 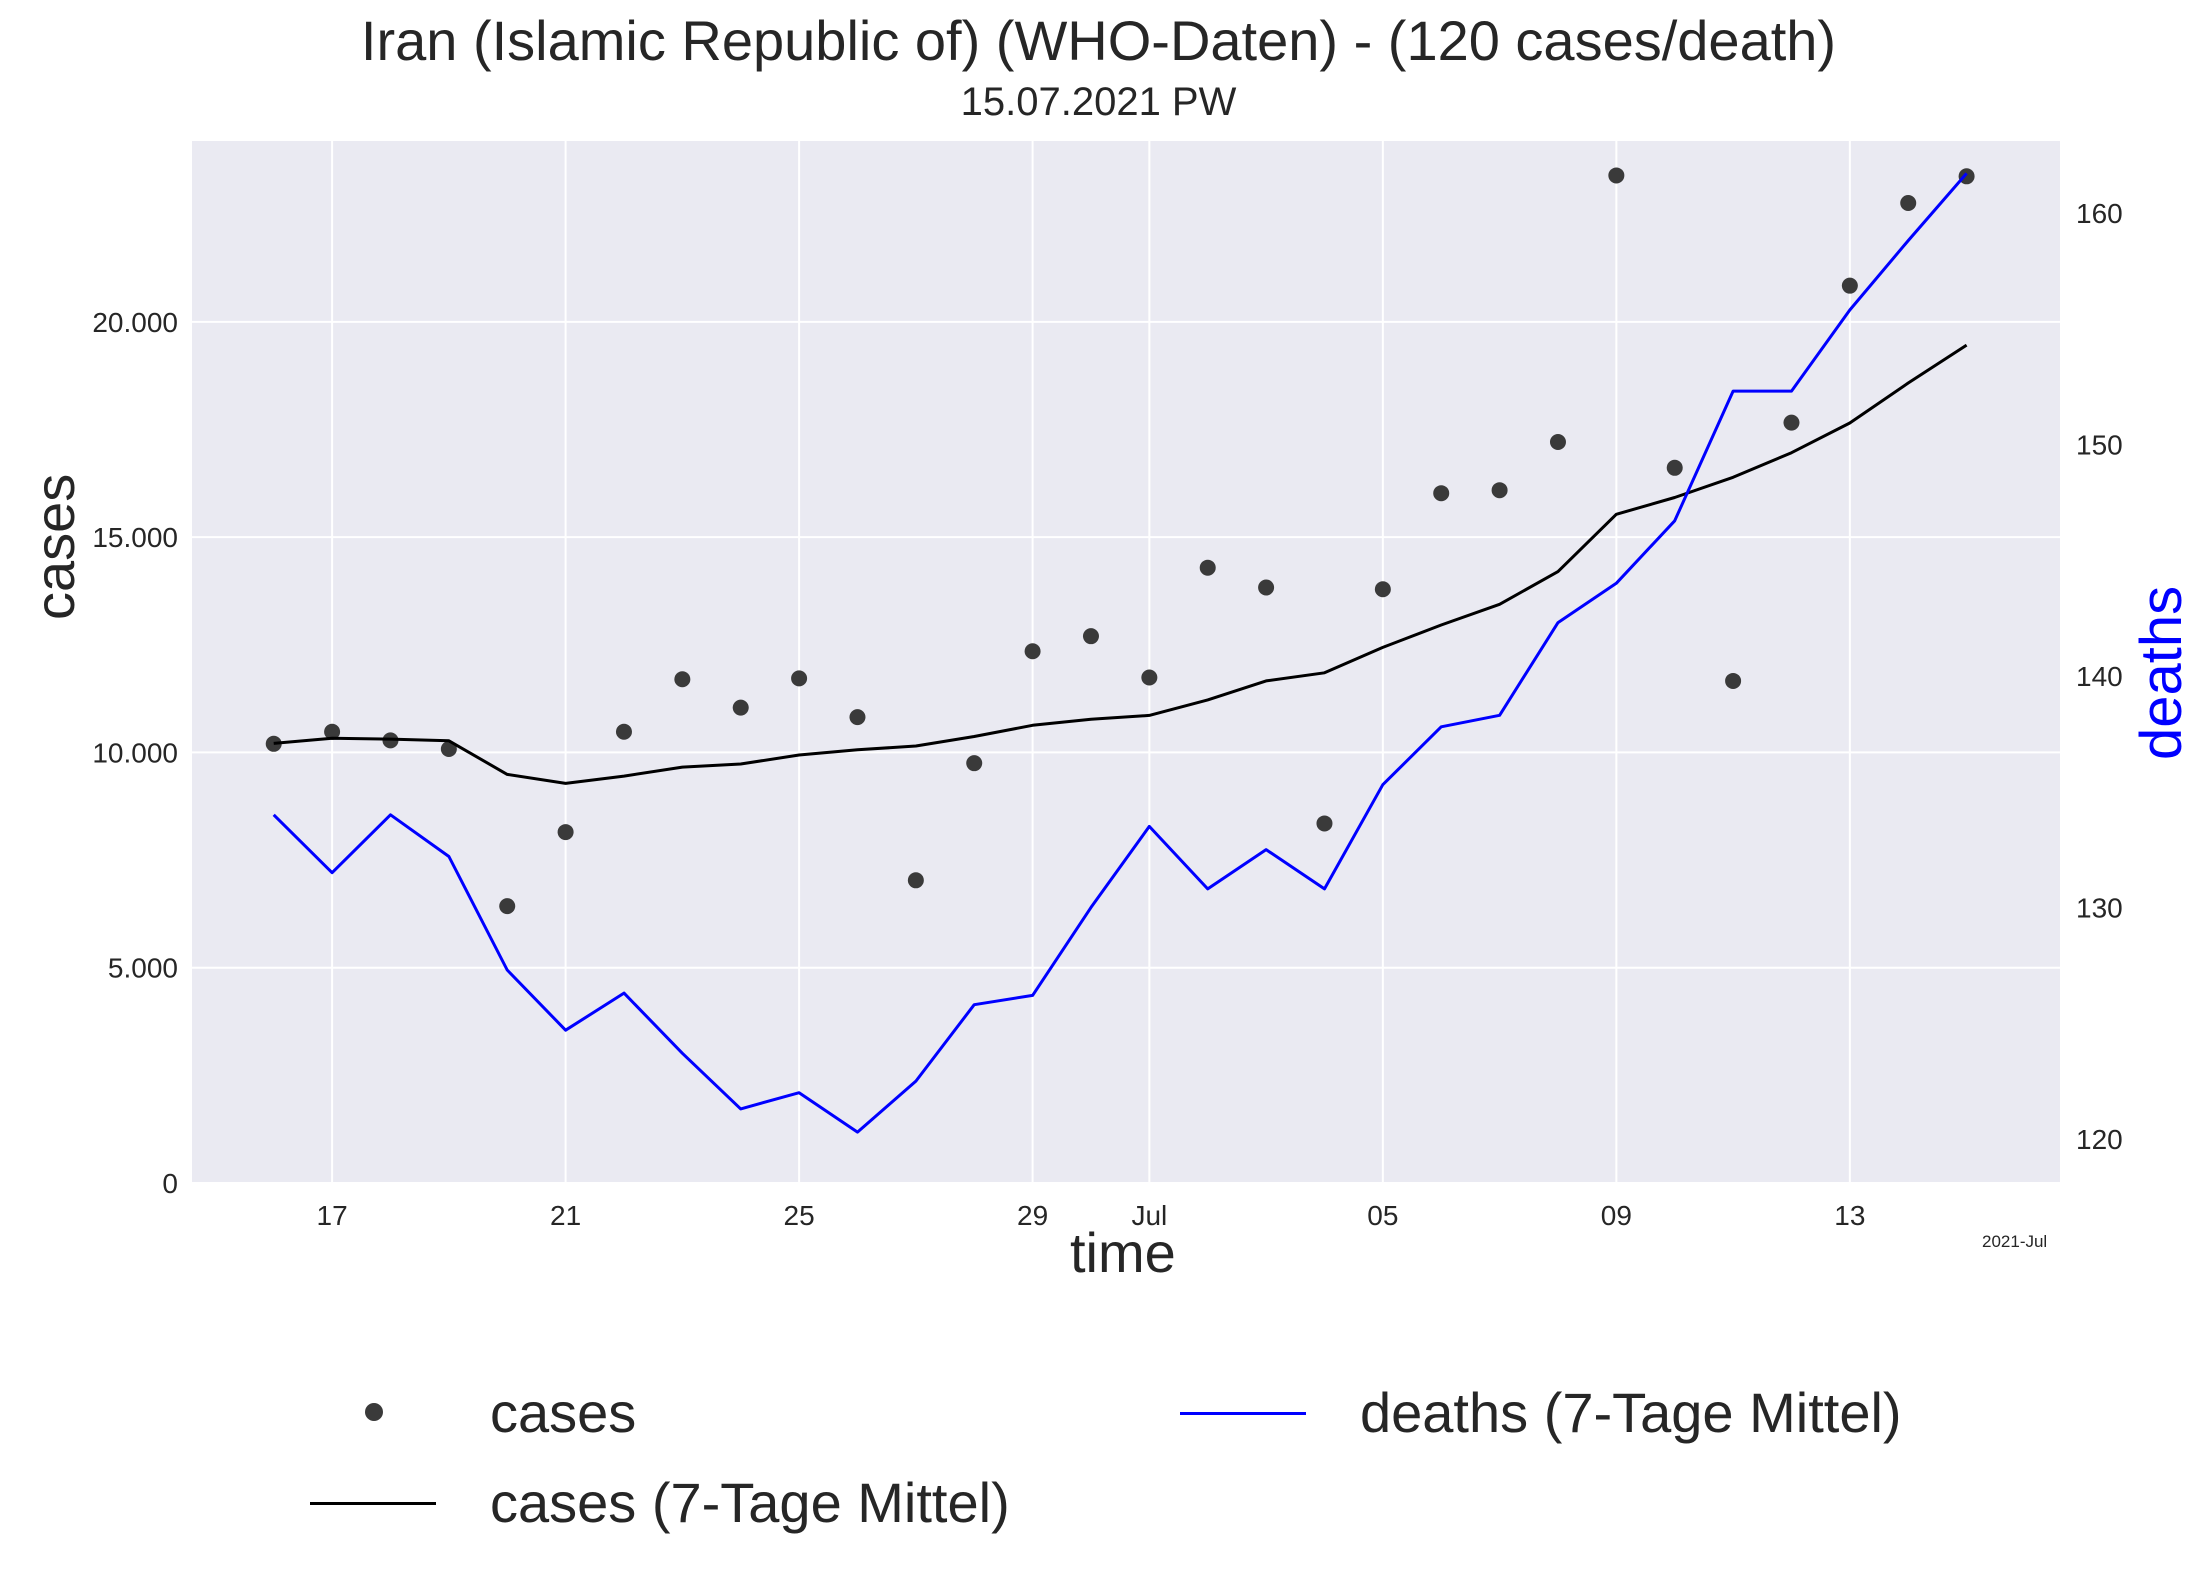 What do you see at coordinates (2099, 1139) in the screenshot?
I see `y2-tick-label: 120` at bounding box center [2099, 1139].